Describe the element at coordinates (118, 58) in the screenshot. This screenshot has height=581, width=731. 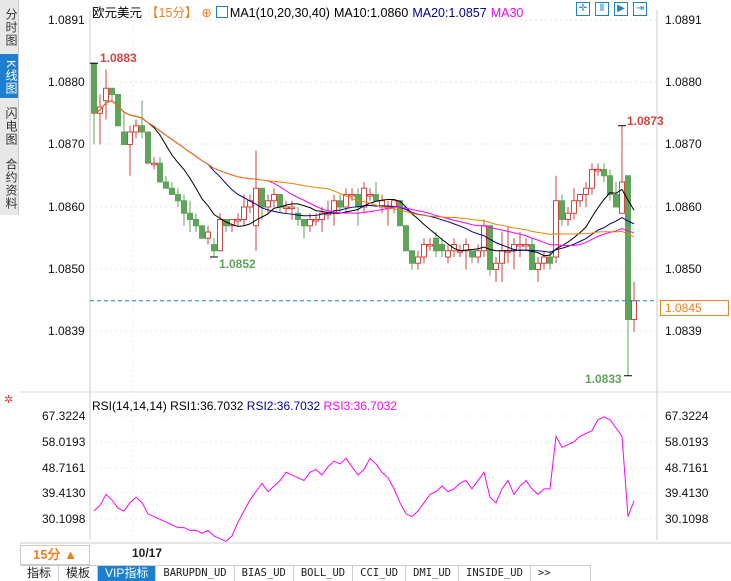
I see `high-annotation: 1.0883` at that location.